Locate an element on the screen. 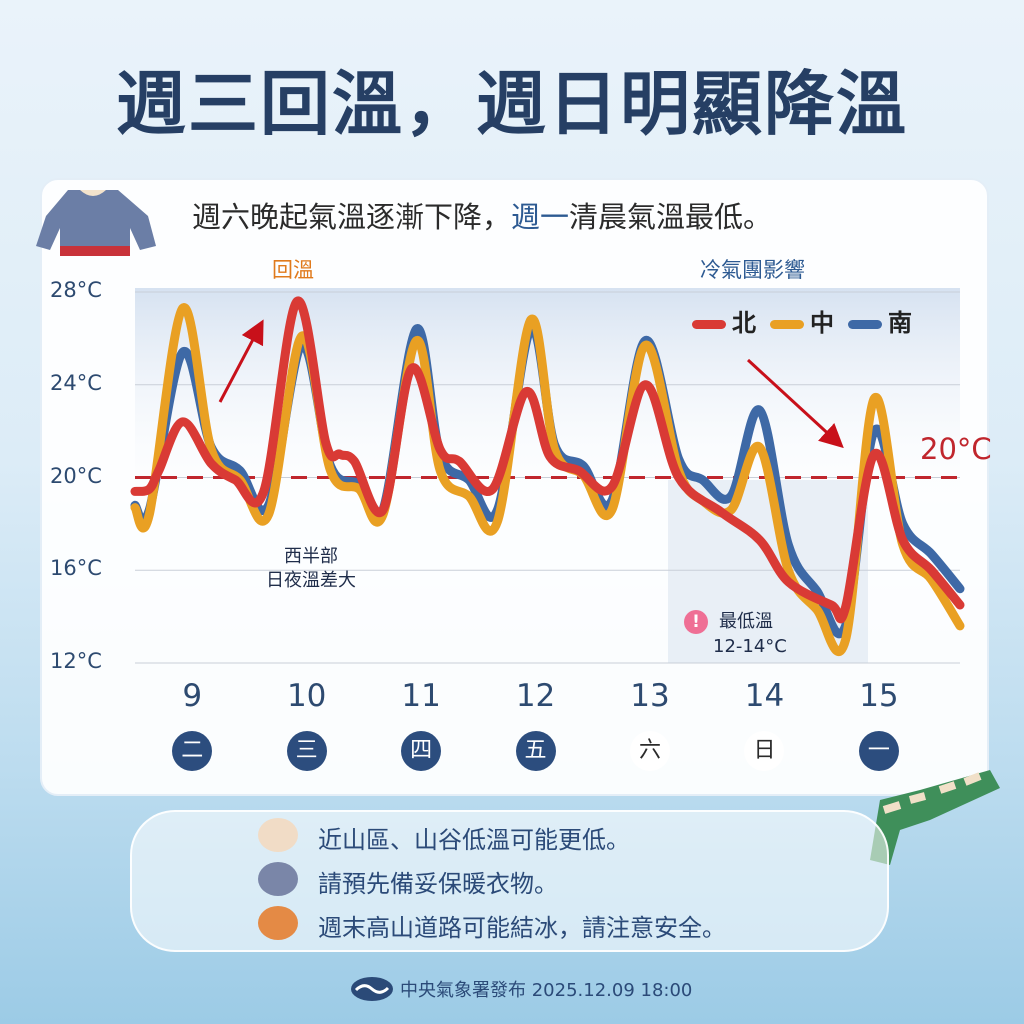  beanie-icon is located at coordinates (278, 879).